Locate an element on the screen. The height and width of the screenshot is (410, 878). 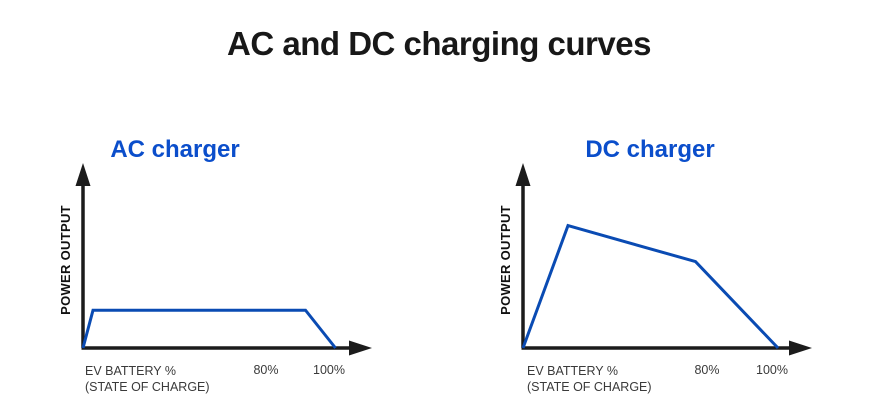
ac-chart-title: AC charger is located at coordinates (175, 149).